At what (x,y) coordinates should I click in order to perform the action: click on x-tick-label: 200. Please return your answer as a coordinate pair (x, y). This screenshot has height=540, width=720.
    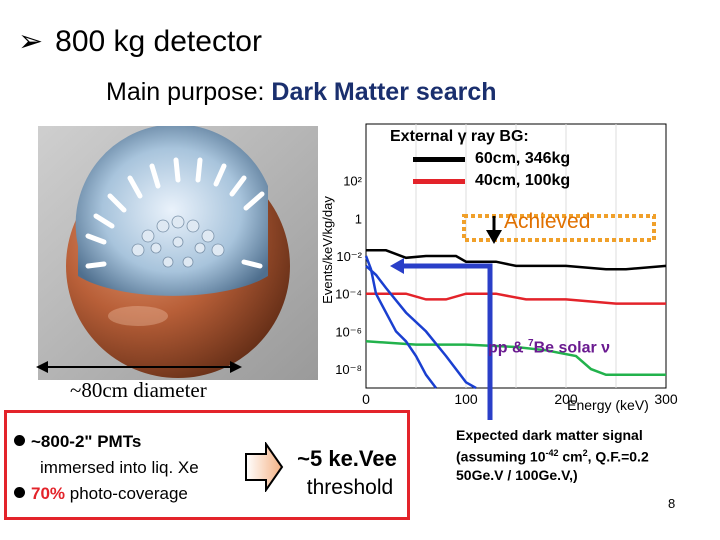
    Looking at the image, I should click on (566, 399).